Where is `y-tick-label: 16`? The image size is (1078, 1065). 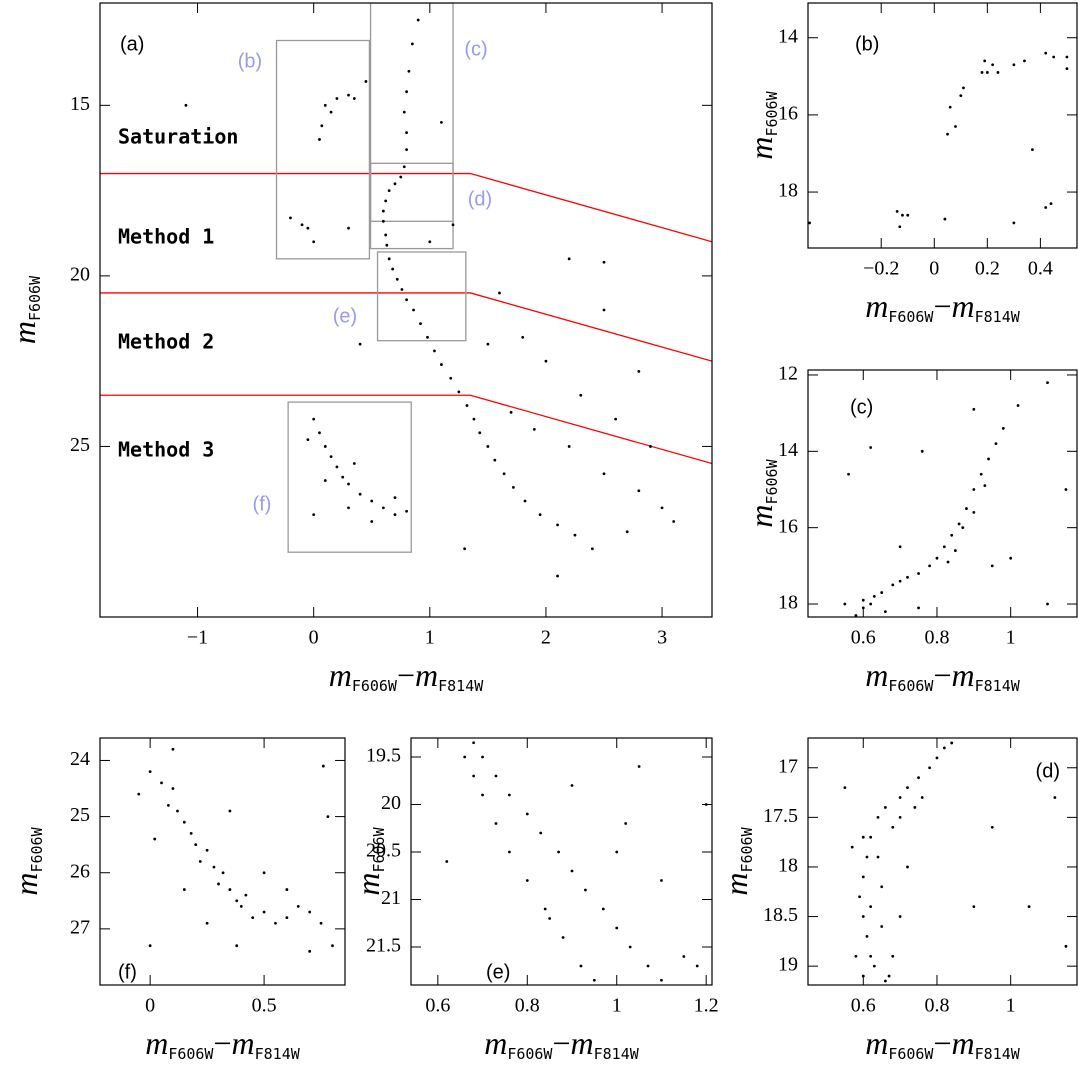 y-tick-label: 16 is located at coordinates (788, 526).